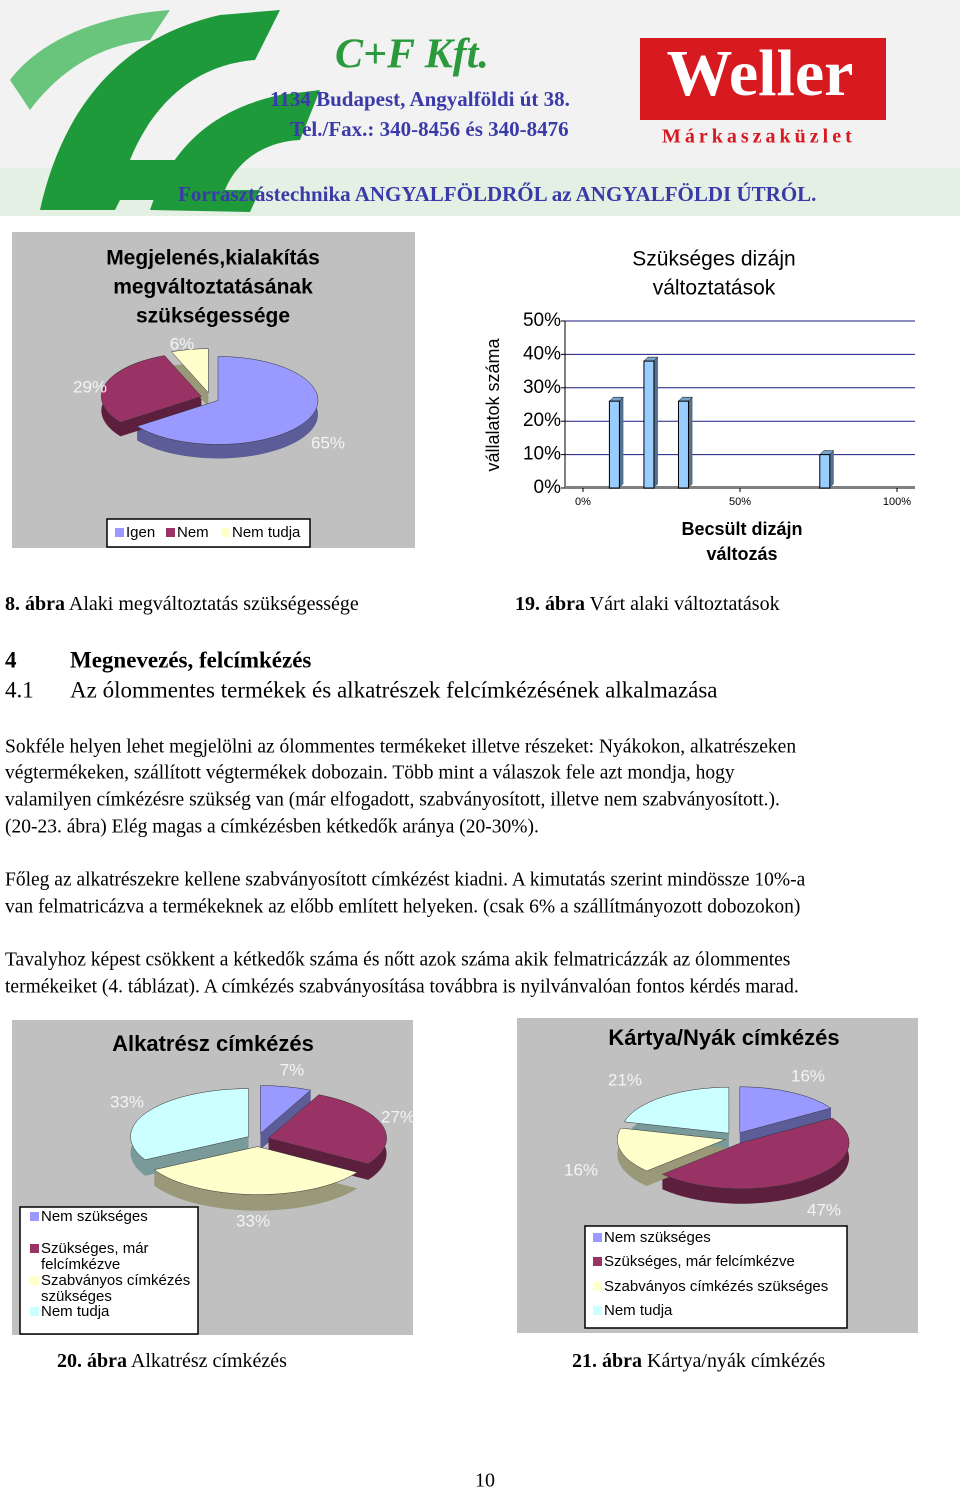  I want to click on heading-number: 4.1, so click(19, 689).